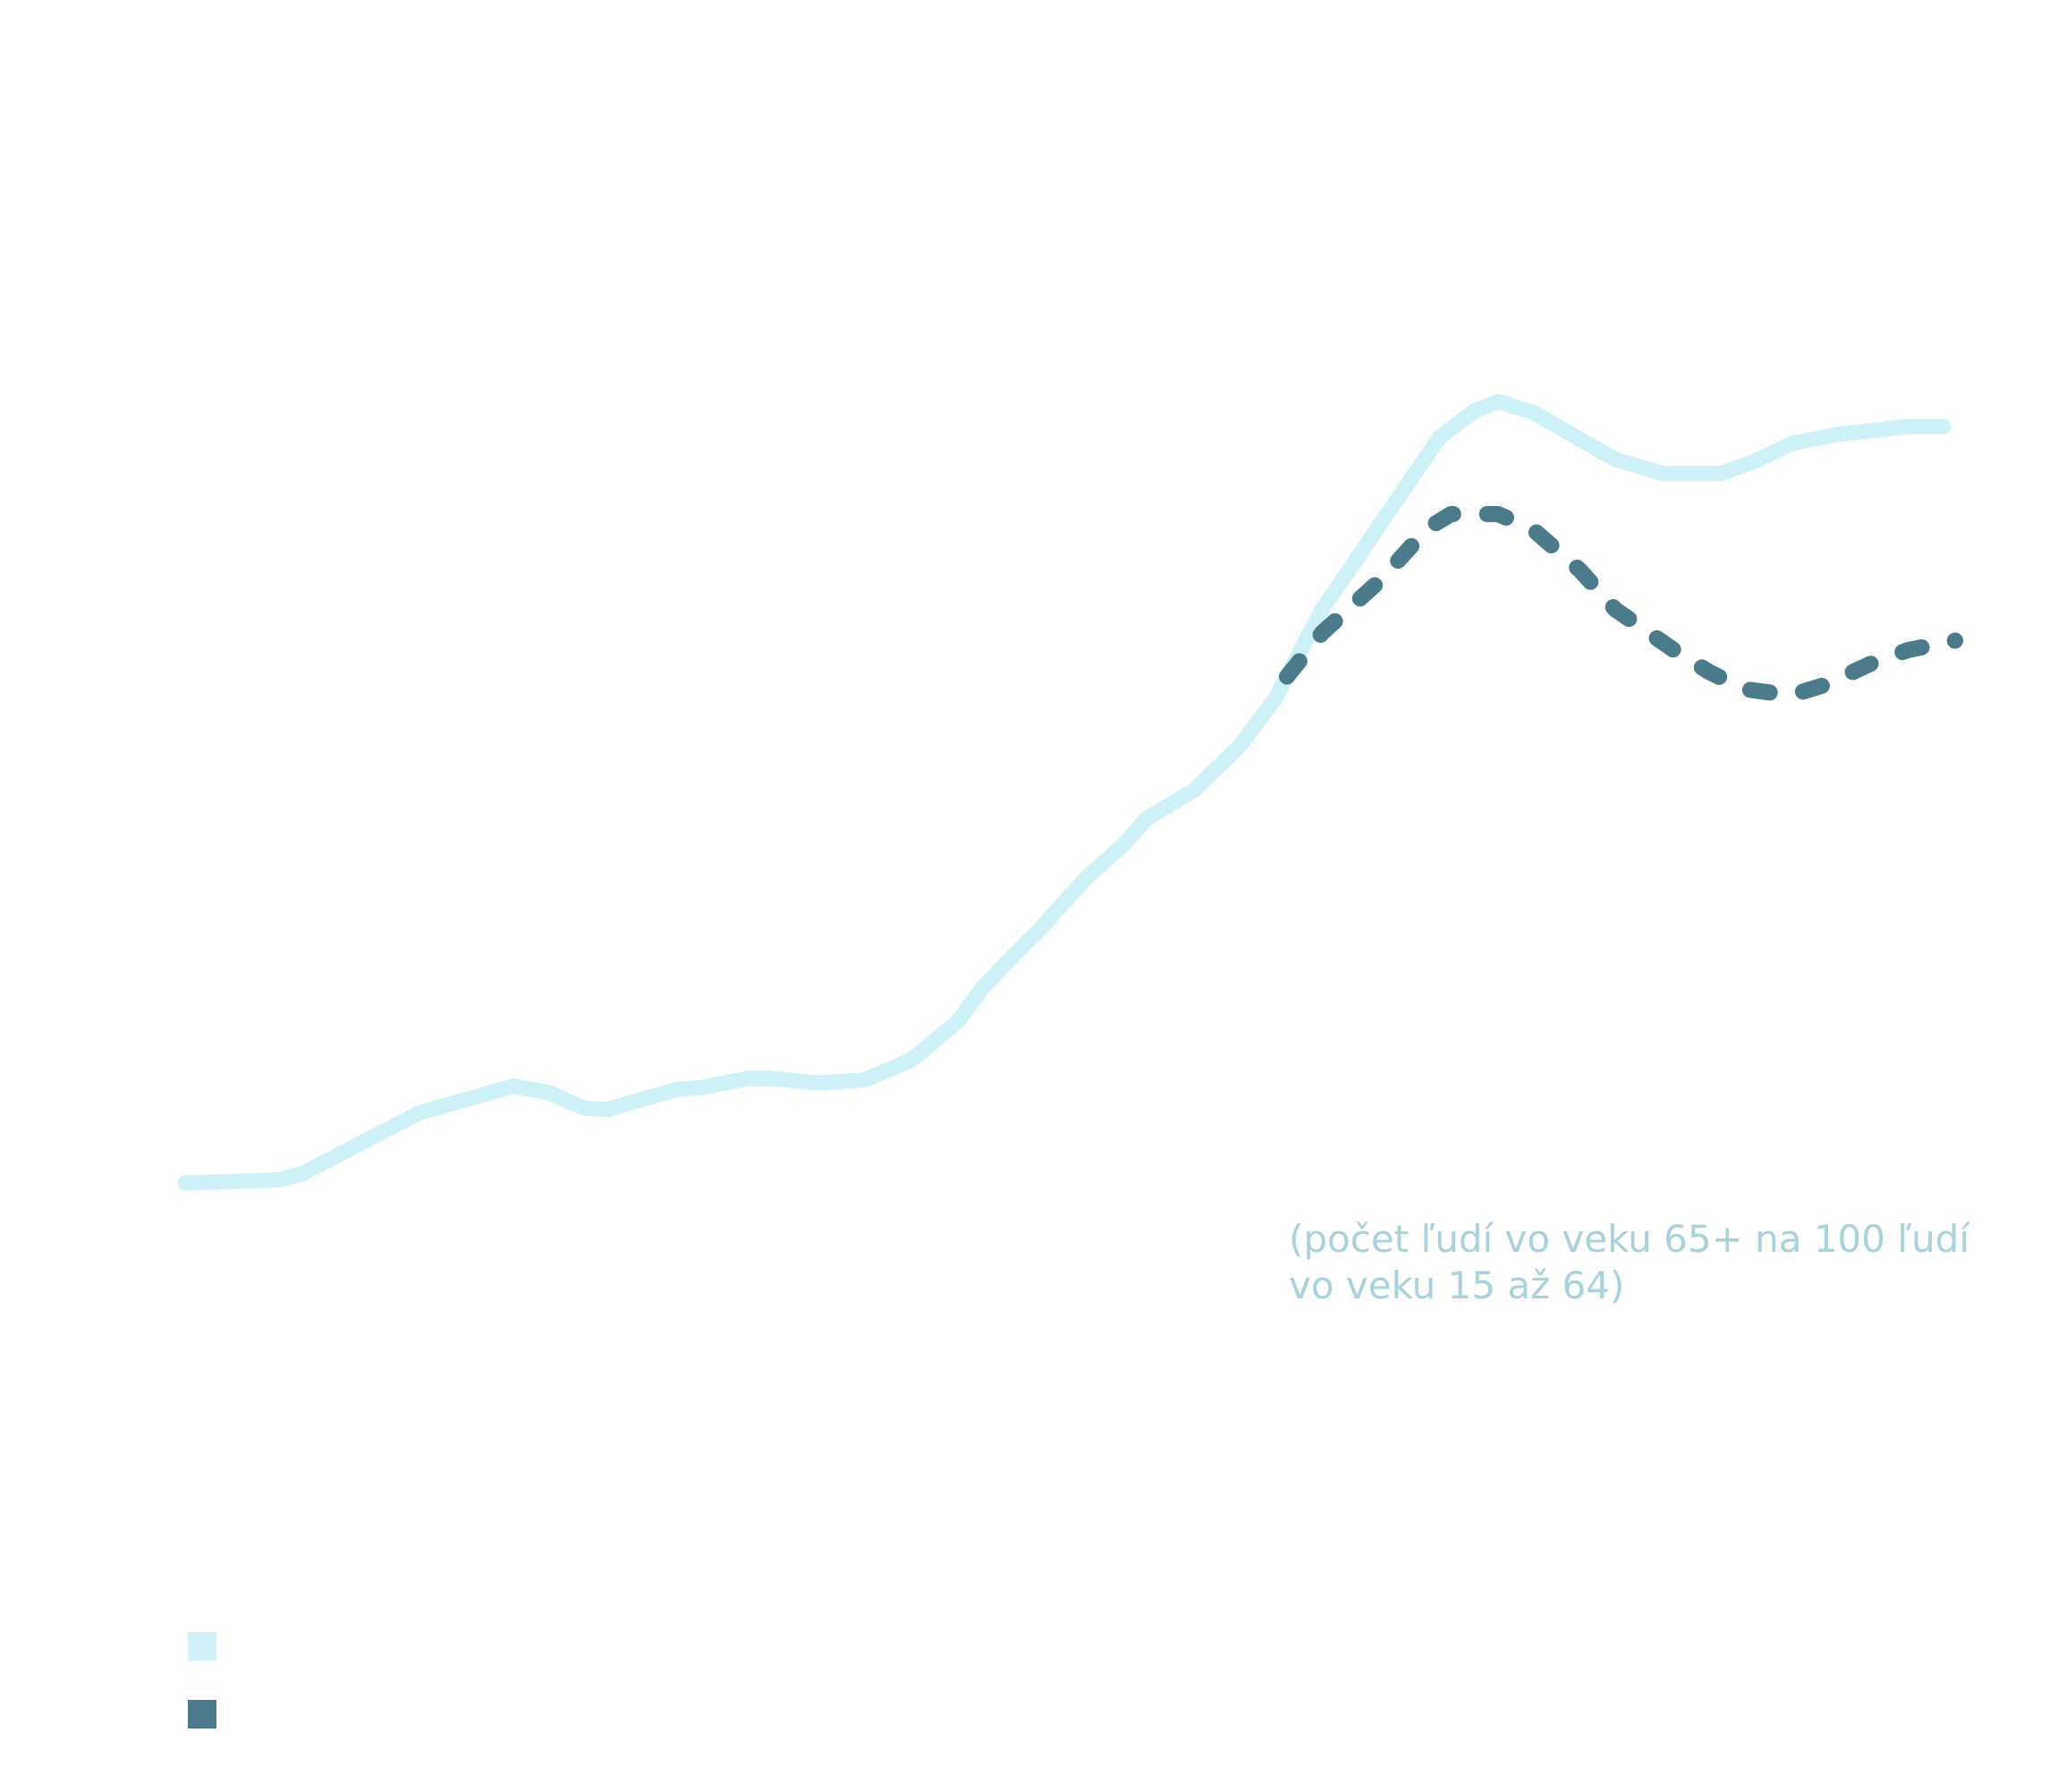 This screenshot has width=2066, height=1792. I want to click on annotation-line-2: vo veku 15 až 64), so click(1456, 1285).